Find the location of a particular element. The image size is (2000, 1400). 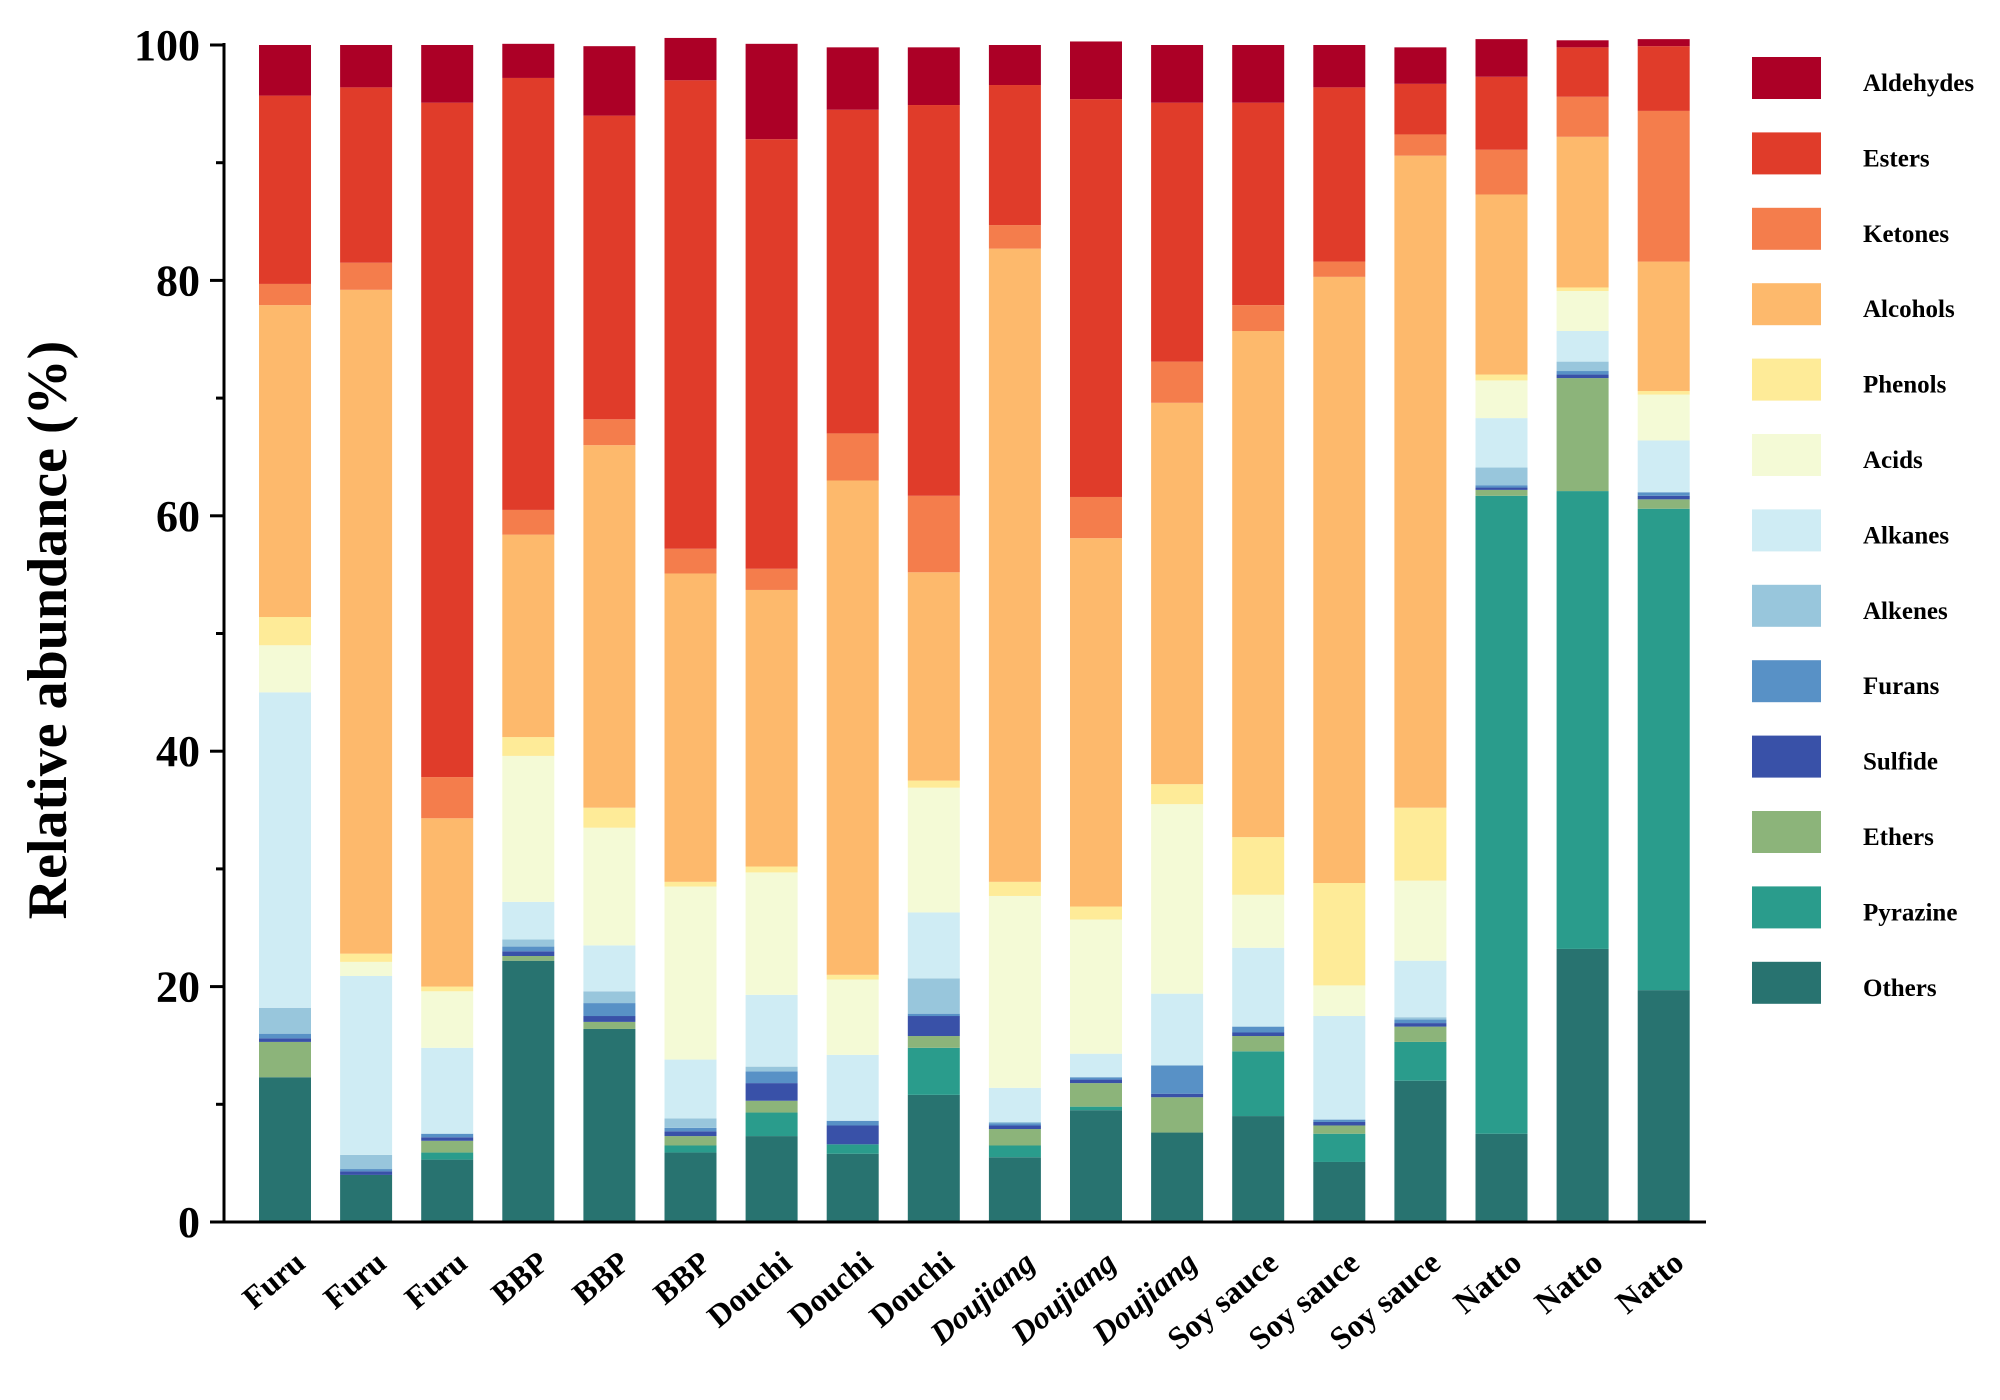

x-tick-label-bbp-5: BBP is located at coordinates (600, 1278).